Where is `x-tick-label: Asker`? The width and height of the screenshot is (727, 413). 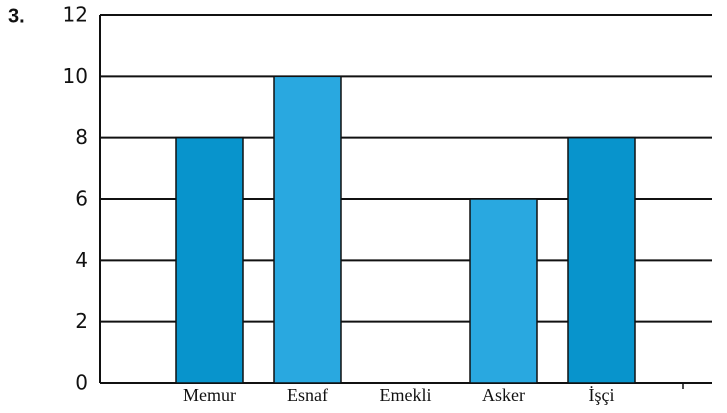
x-tick-label: Asker is located at coordinates (503, 395).